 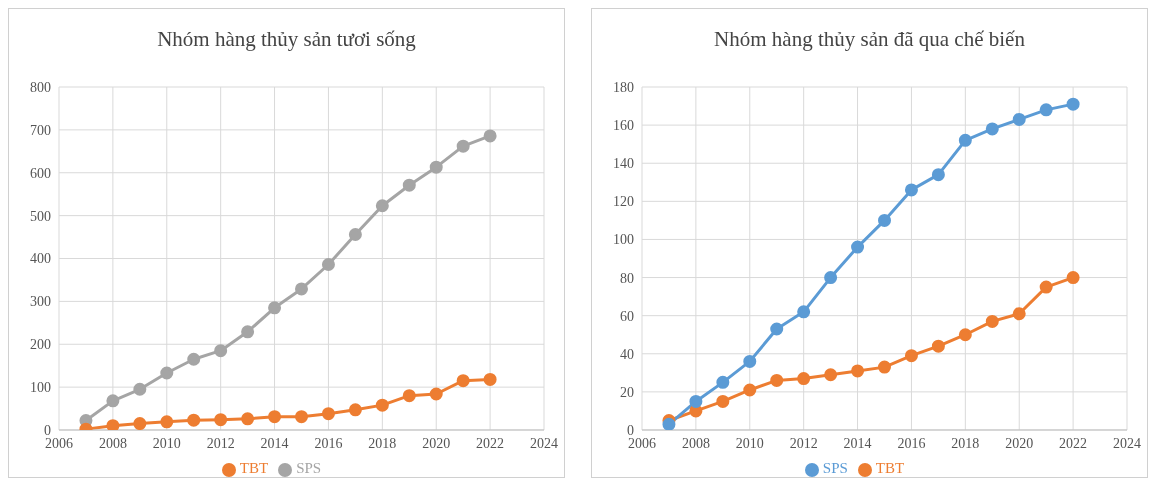 What do you see at coordinates (40, 302) in the screenshot?
I see `y-tick-label: 300` at bounding box center [40, 302].